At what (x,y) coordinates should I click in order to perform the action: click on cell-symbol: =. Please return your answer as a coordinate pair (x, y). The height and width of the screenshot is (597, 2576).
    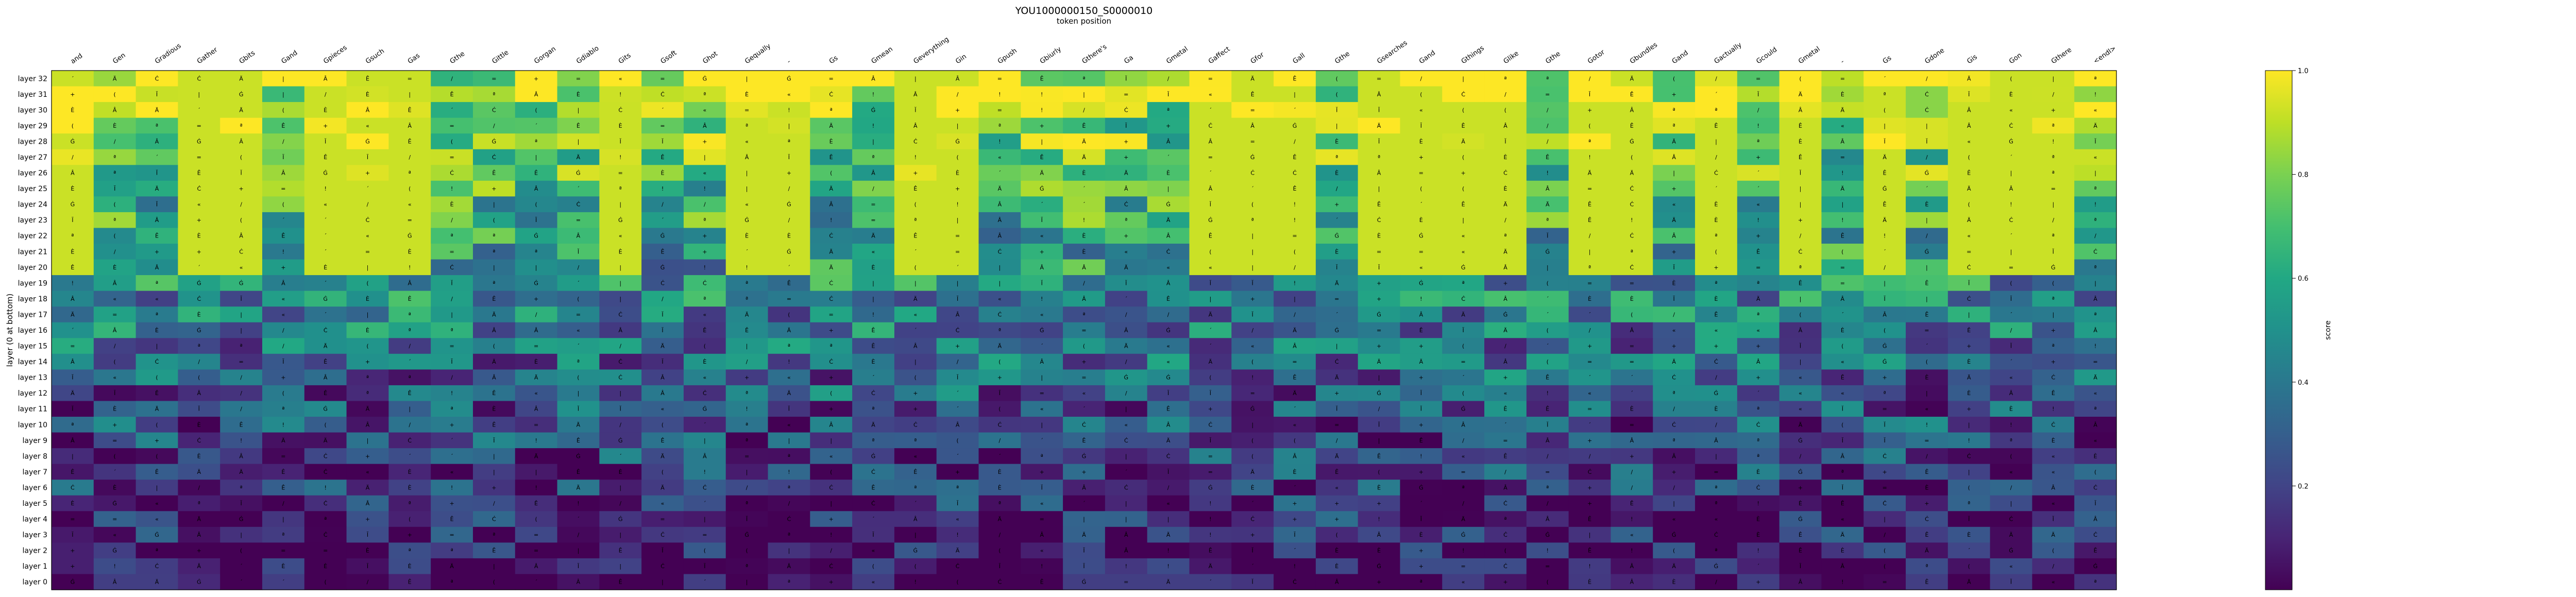
    Looking at the image, I should click on (452, 535).